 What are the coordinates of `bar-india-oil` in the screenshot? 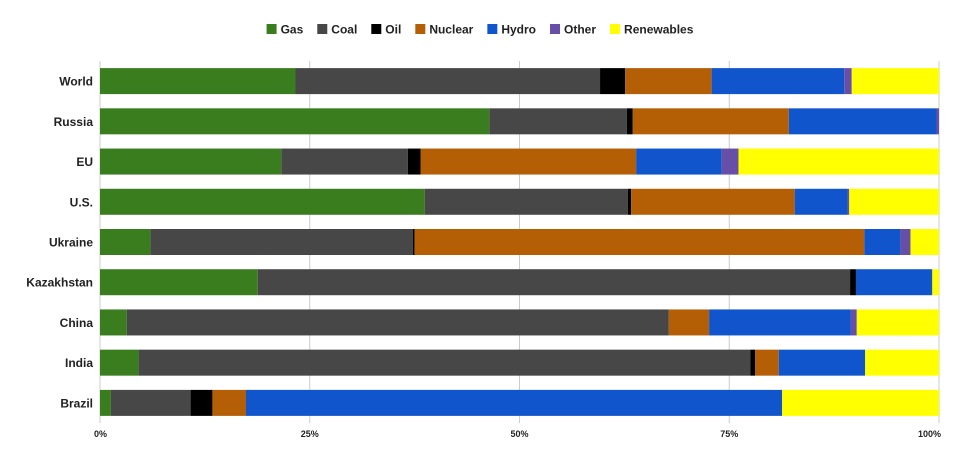 It's located at (753, 362).